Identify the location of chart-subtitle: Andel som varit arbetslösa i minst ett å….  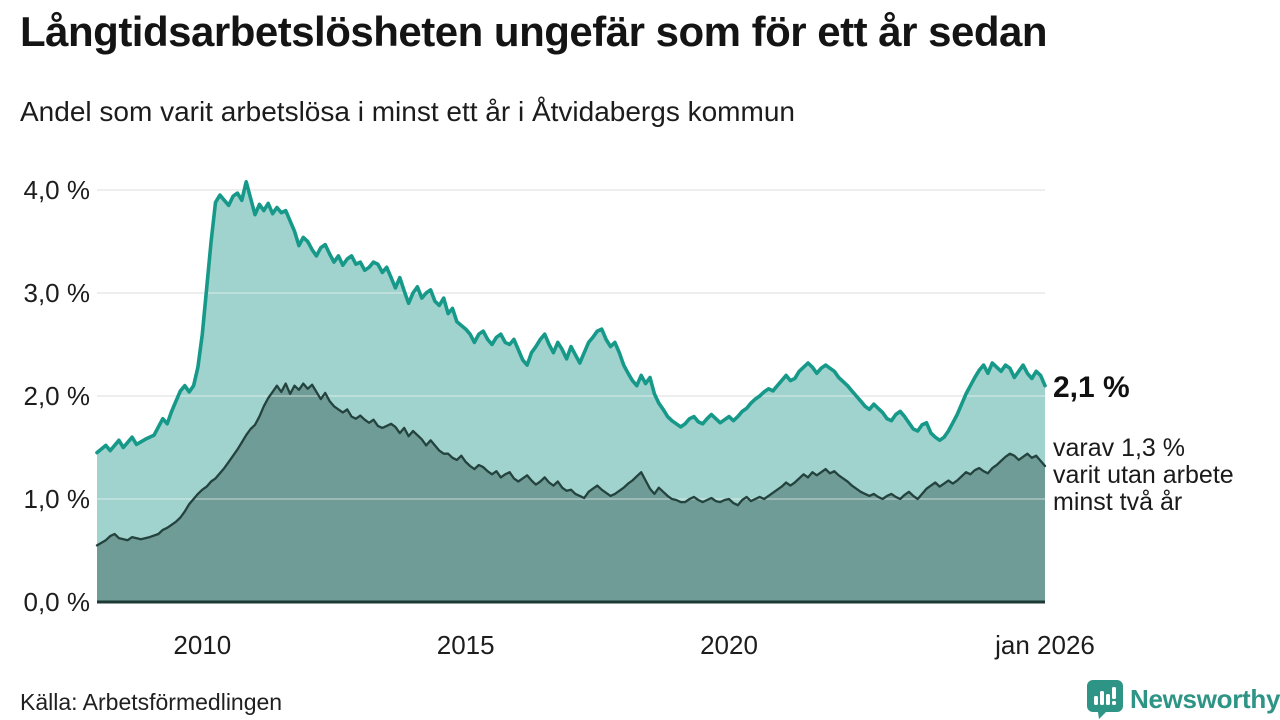
(407, 111).